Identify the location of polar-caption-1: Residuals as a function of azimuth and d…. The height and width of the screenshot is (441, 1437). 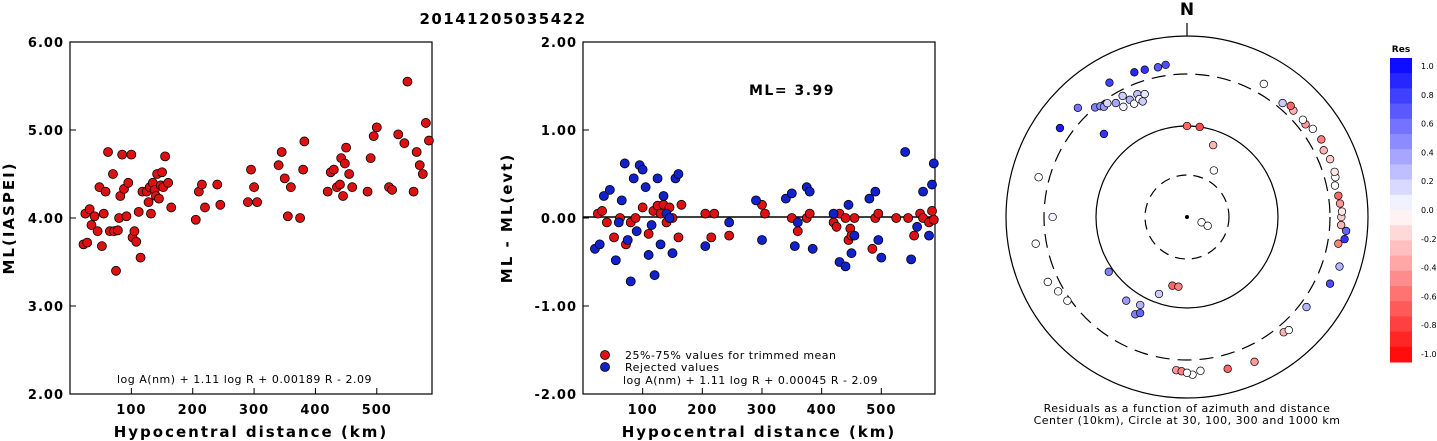
(1187, 408).